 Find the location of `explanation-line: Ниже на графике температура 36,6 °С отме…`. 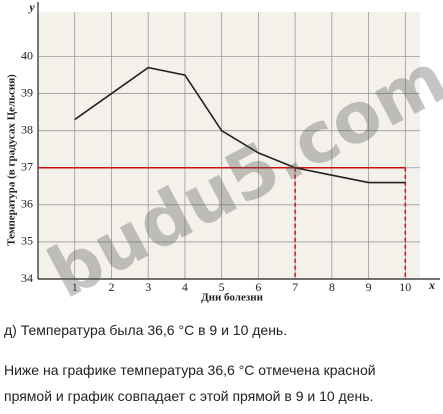

explanation-line: Ниже на графике температура 36,6 °С отме… is located at coordinates (190, 370).